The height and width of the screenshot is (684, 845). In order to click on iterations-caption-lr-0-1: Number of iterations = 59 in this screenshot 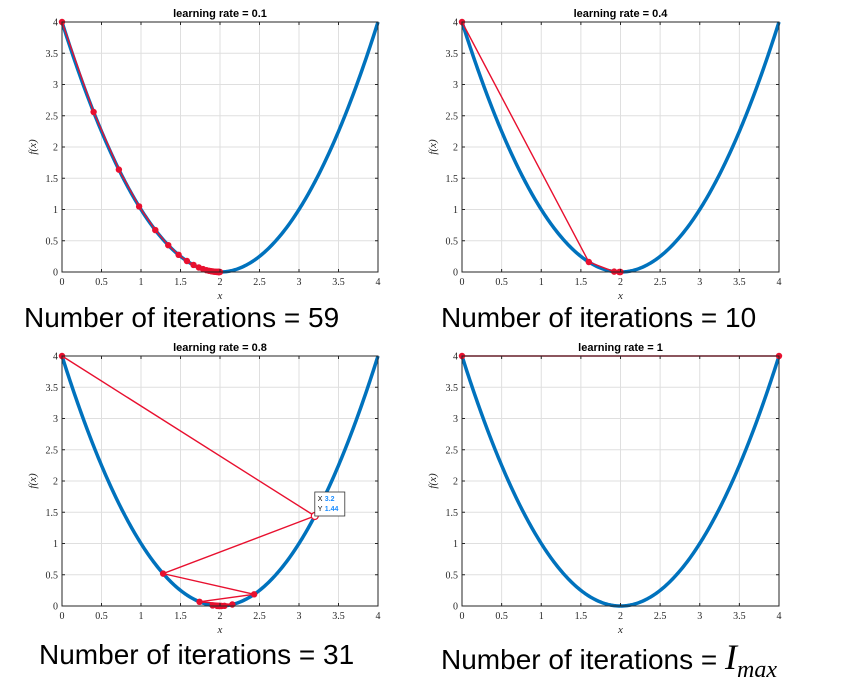, I will do `click(182, 317)`.